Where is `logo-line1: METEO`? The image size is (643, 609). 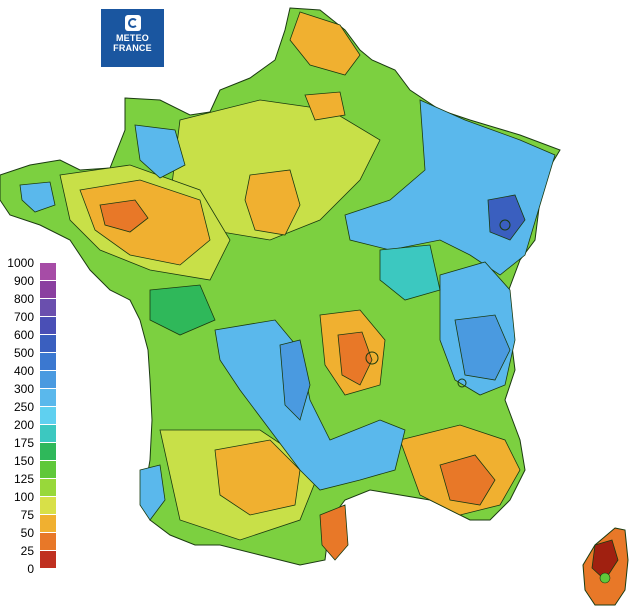
logo-line1: METEO is located at coordinates (132, 38).